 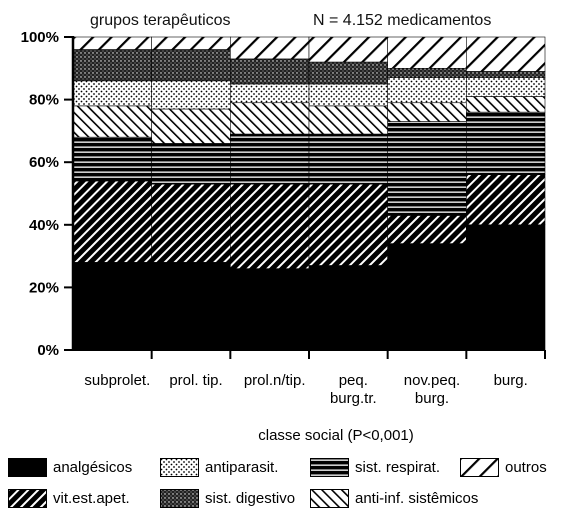 What do you see at coordinates (526, 467) in the screenshot?
I see `legend-label: outros` at bounding box center [526, 467].